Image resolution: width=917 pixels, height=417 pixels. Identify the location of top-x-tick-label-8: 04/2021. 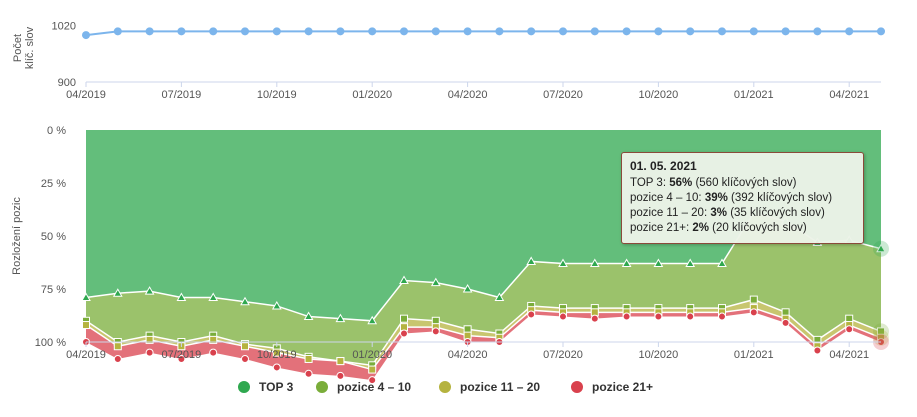
(849, 95).